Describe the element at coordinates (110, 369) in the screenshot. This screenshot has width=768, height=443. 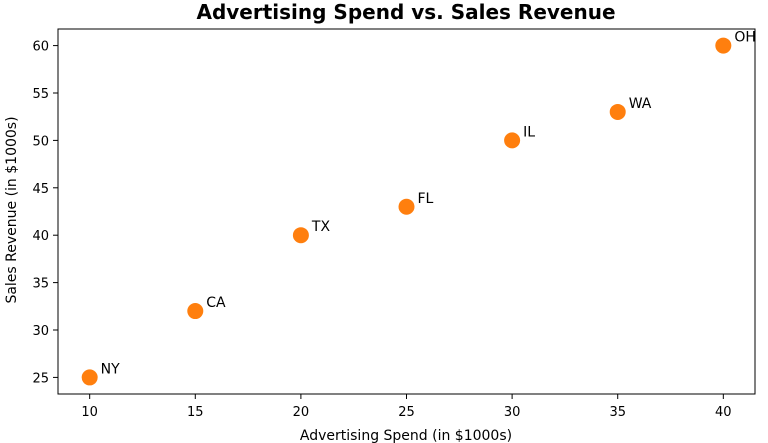
I see `point-label-ny: NY` at that location.